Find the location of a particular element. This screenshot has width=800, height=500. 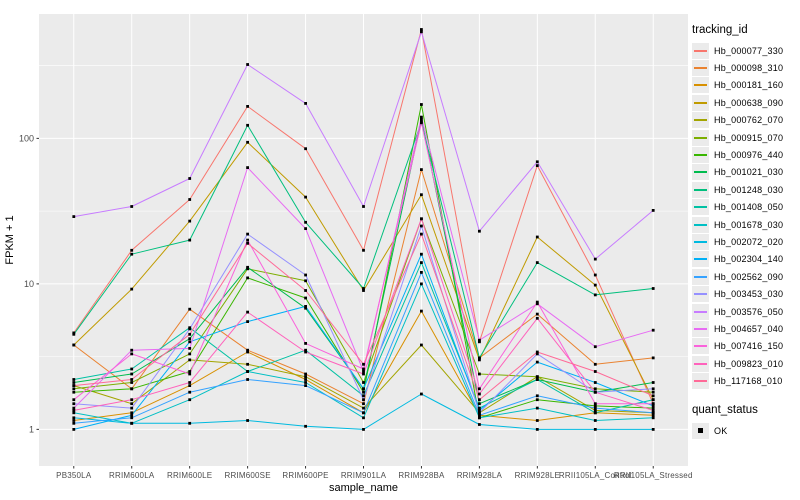

legend-entry-Hb_000181_160: Hb_000181_160 is located at coordinates (745, 85).